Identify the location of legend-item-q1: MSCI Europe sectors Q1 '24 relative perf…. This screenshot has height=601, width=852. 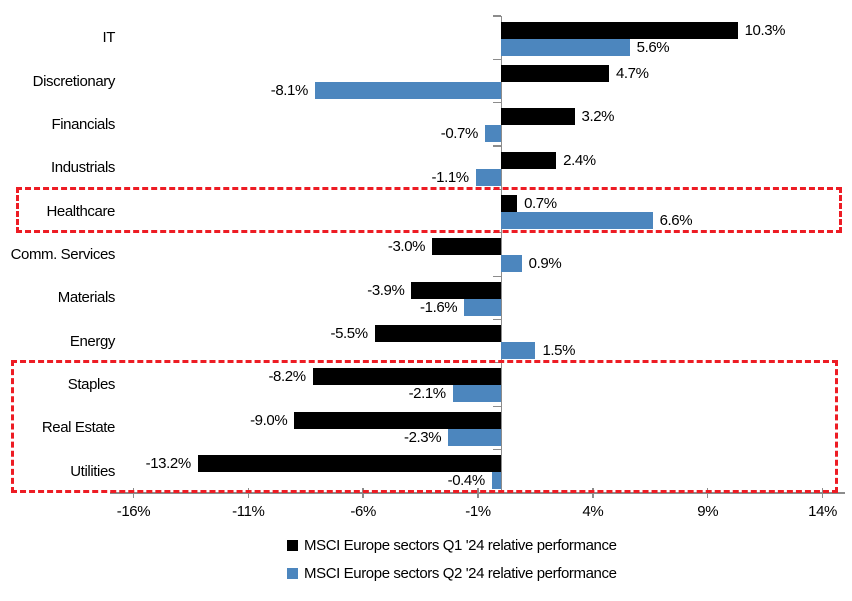
(452, 545).